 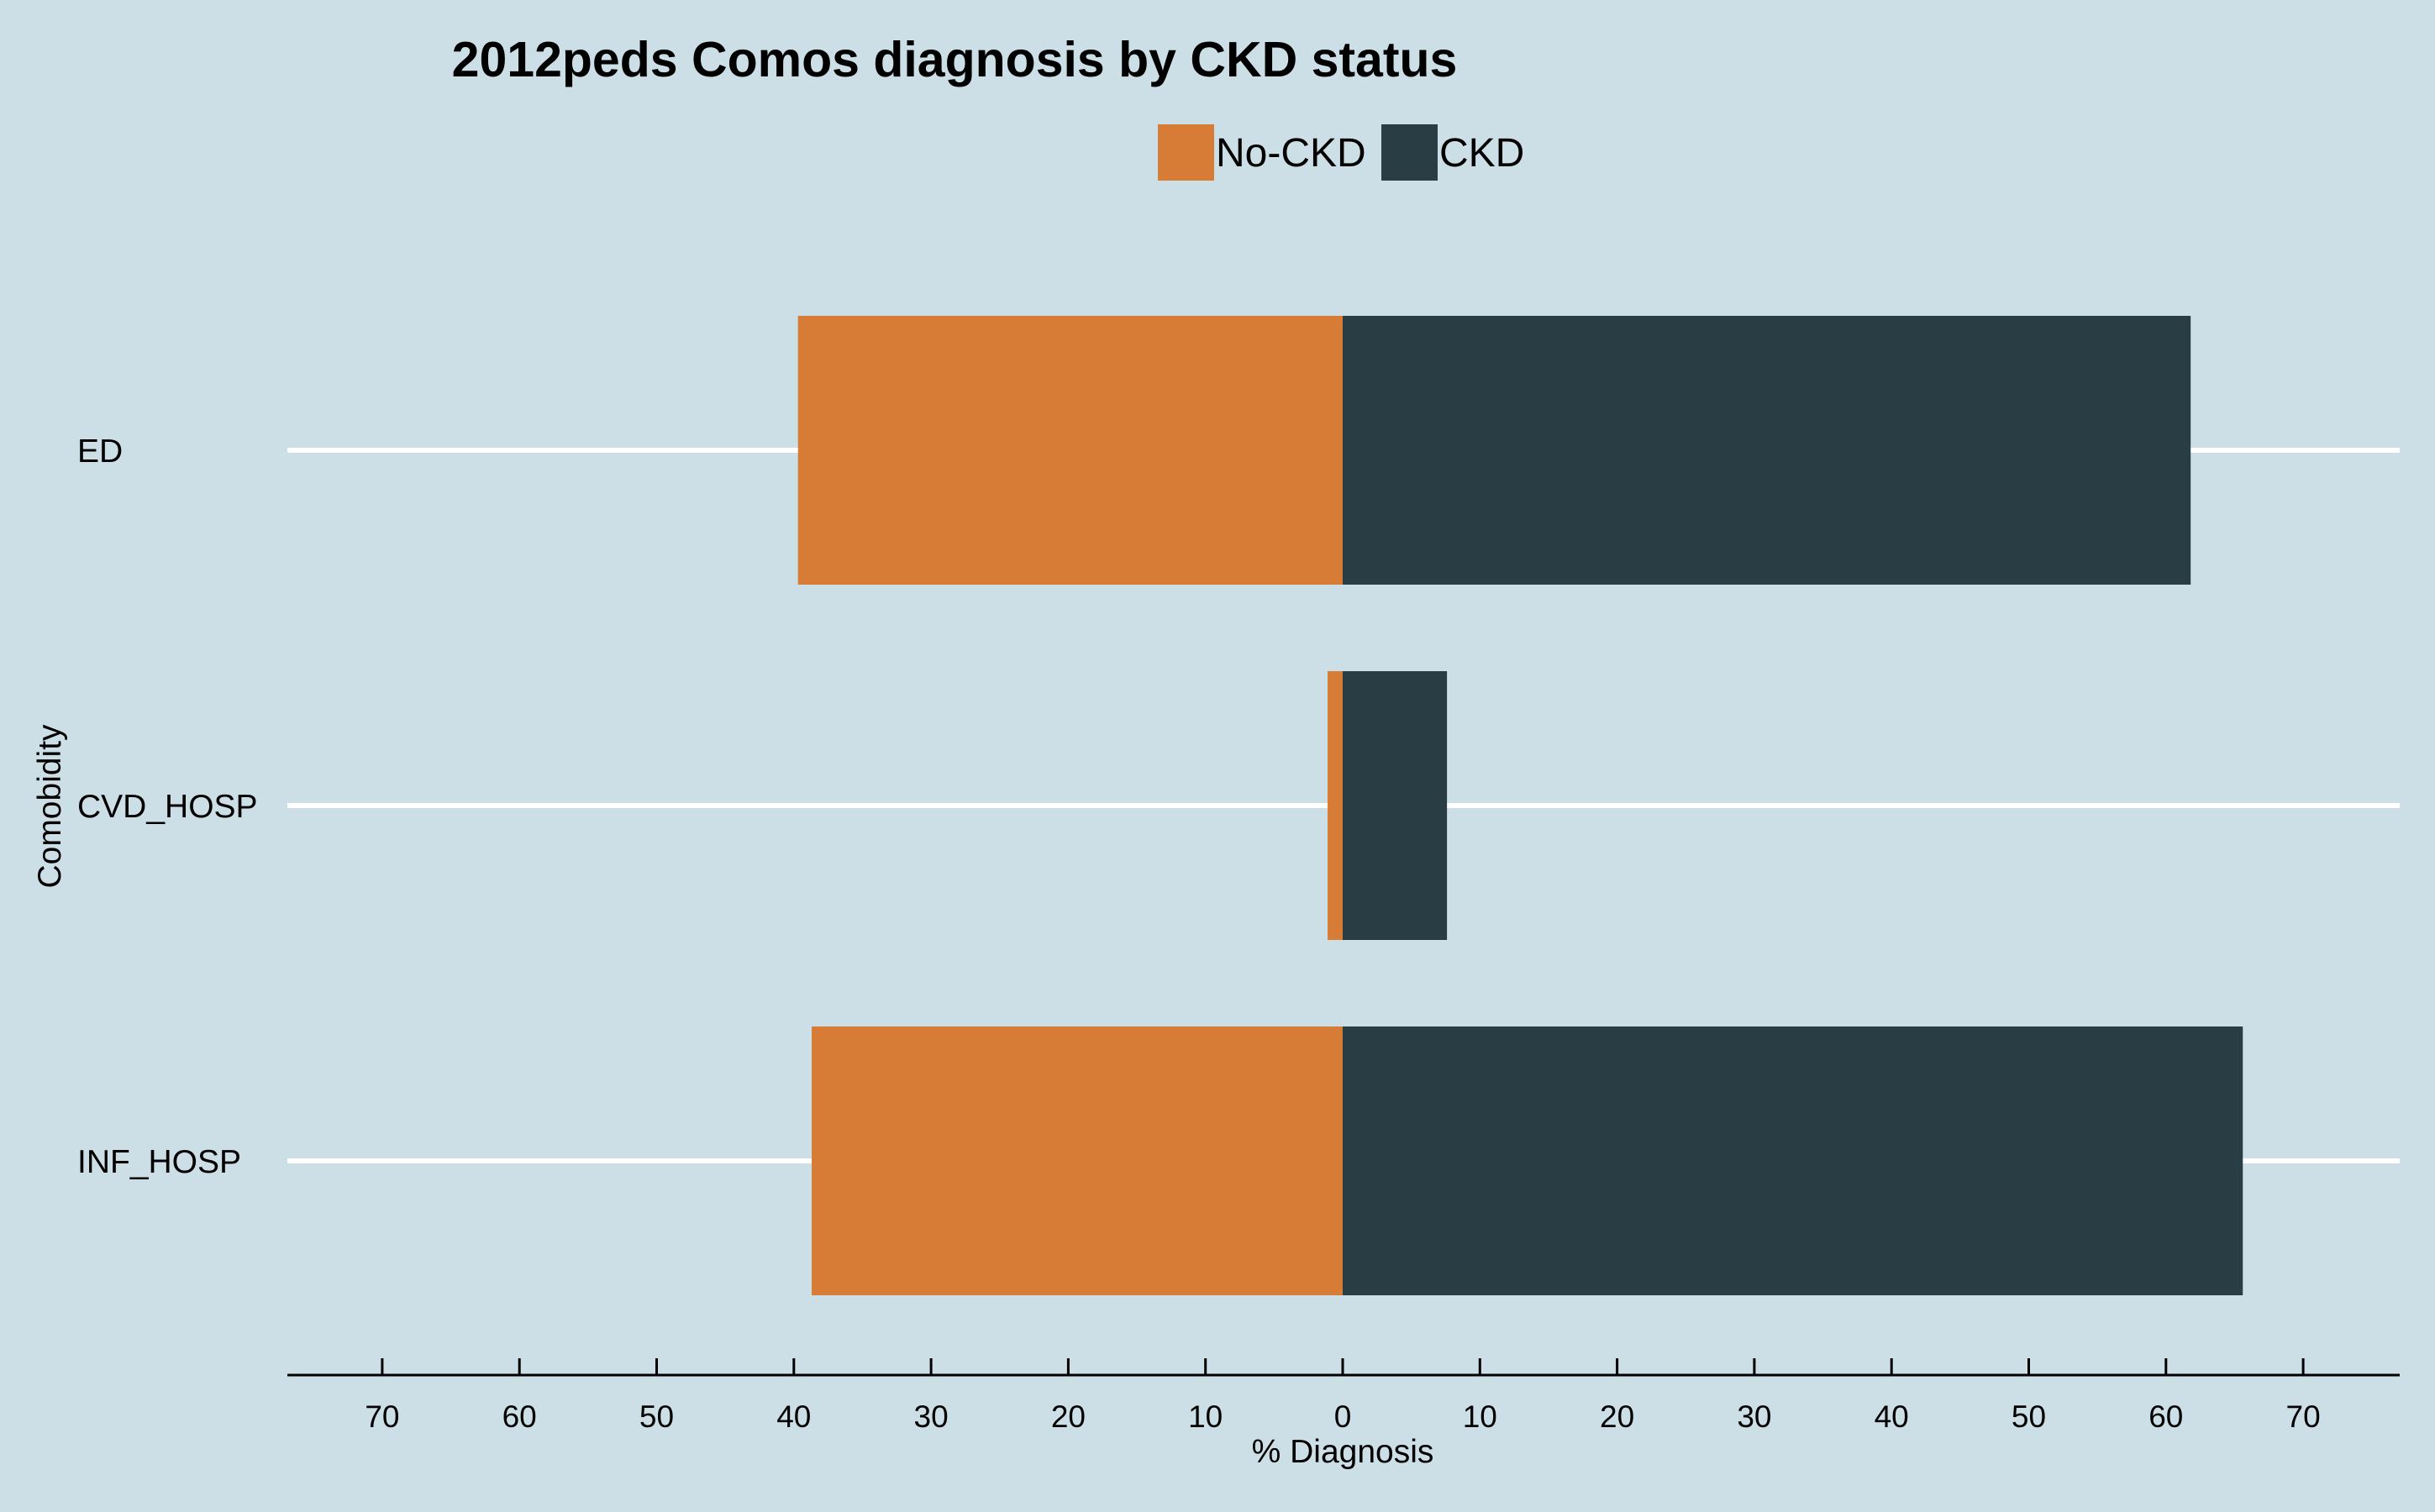 What do you see at coordinates (159, 1162) in the screenshot?
I see `category-label-inf-hosp: INF_HOSP` at bounding box center [159, 1162].